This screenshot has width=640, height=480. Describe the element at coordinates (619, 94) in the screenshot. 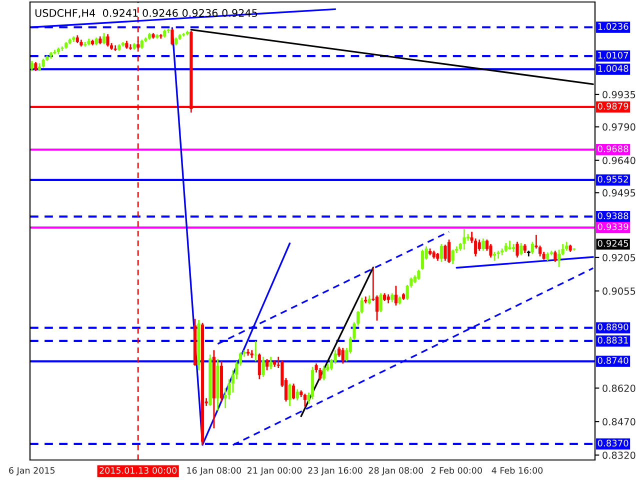

I see `y-tick-label: 0.9935` at that location.